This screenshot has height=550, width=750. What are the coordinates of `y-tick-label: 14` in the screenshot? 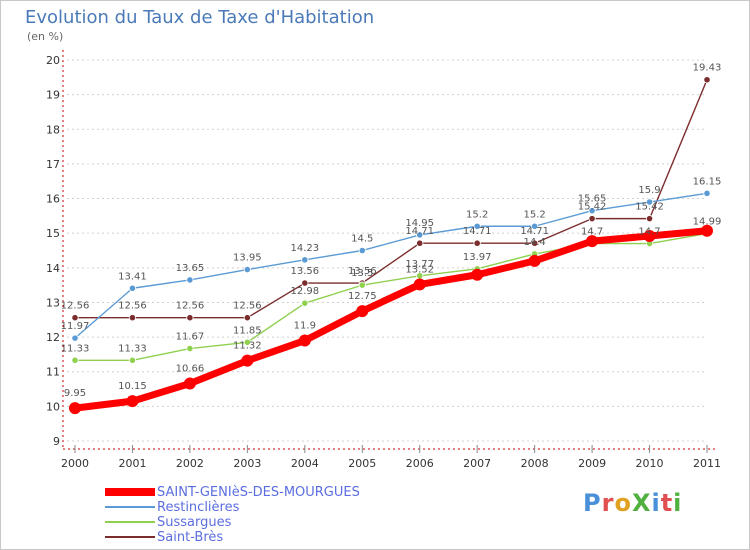 It's located at (53, 268).